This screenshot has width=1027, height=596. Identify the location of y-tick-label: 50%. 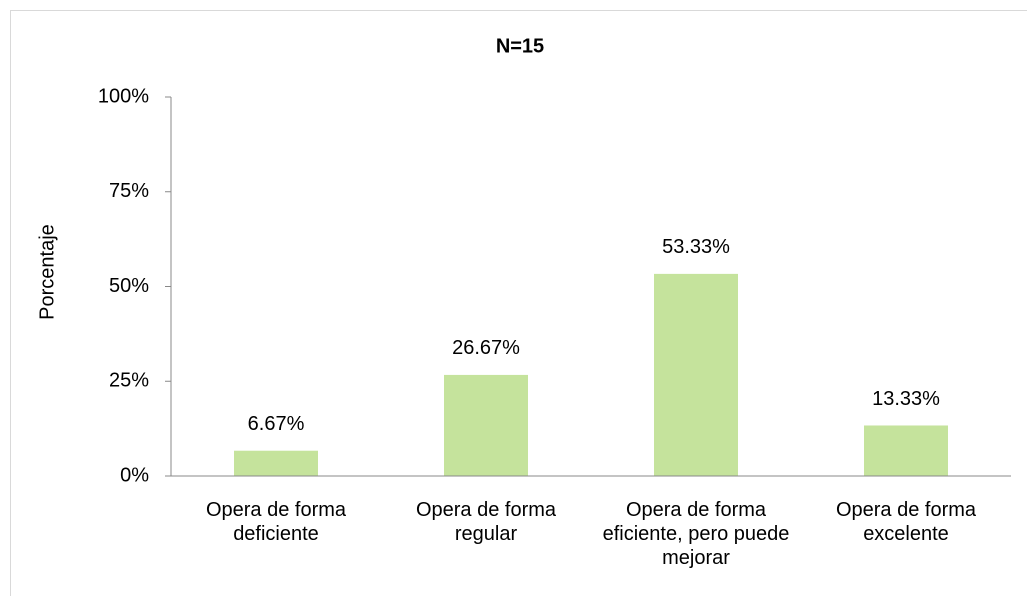
(129, 286).